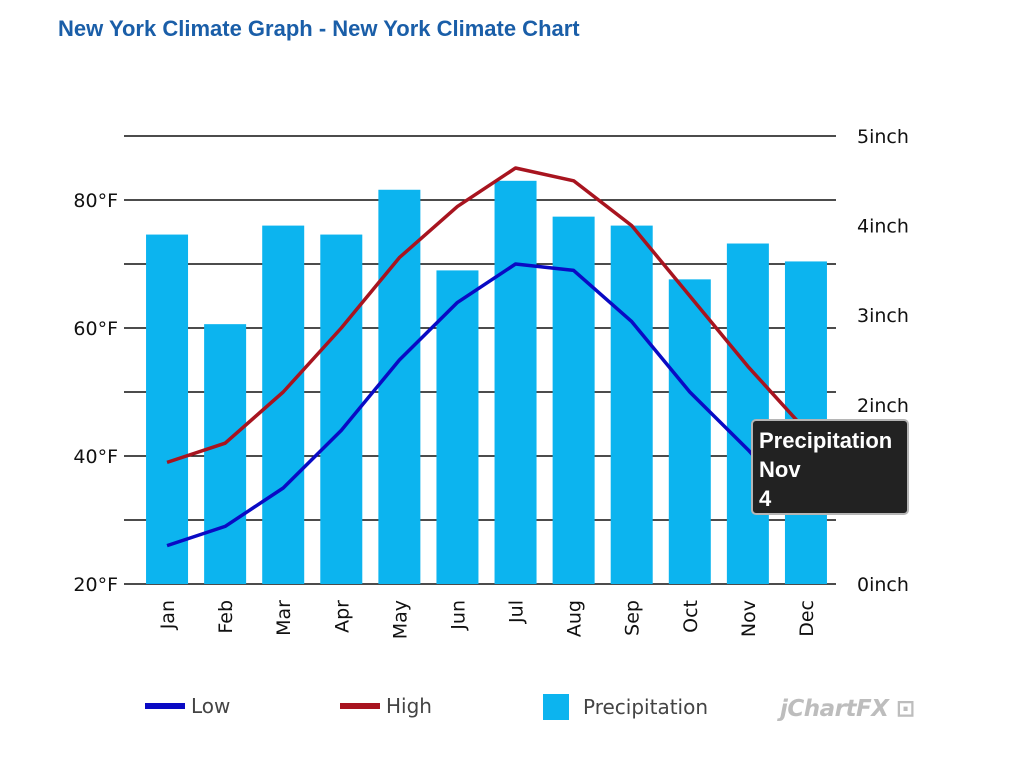 The image size is (1012, 776). What do you see at coordinates (807, 618) in the screenshot?
I see `x-tick-label-Dec: Dec` at bounding box center [807, 618].